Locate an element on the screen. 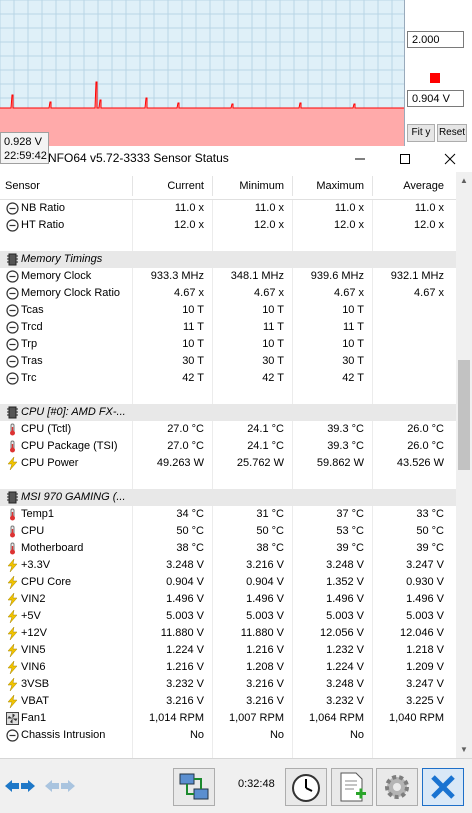 The height and width of the screenshot is (813, 472). current-value: 11.0 x is located at coordinates (189, 208).